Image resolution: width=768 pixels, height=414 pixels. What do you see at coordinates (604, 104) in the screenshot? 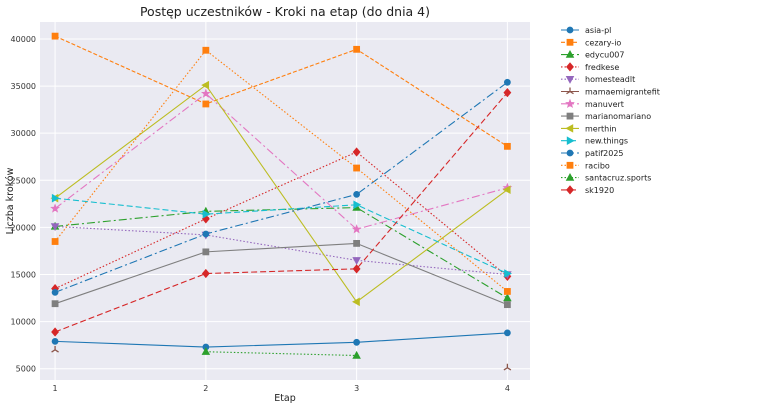
I see `legend-label: manuvert` at bounding box center [604, 104].